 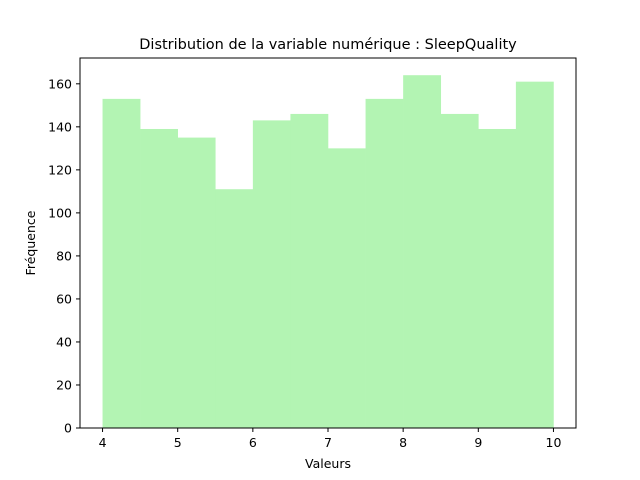 What do you see at coordinates (328, 442) in the screenshot?
I see `x-tick-label: 7` at bounding box center [328, 442].